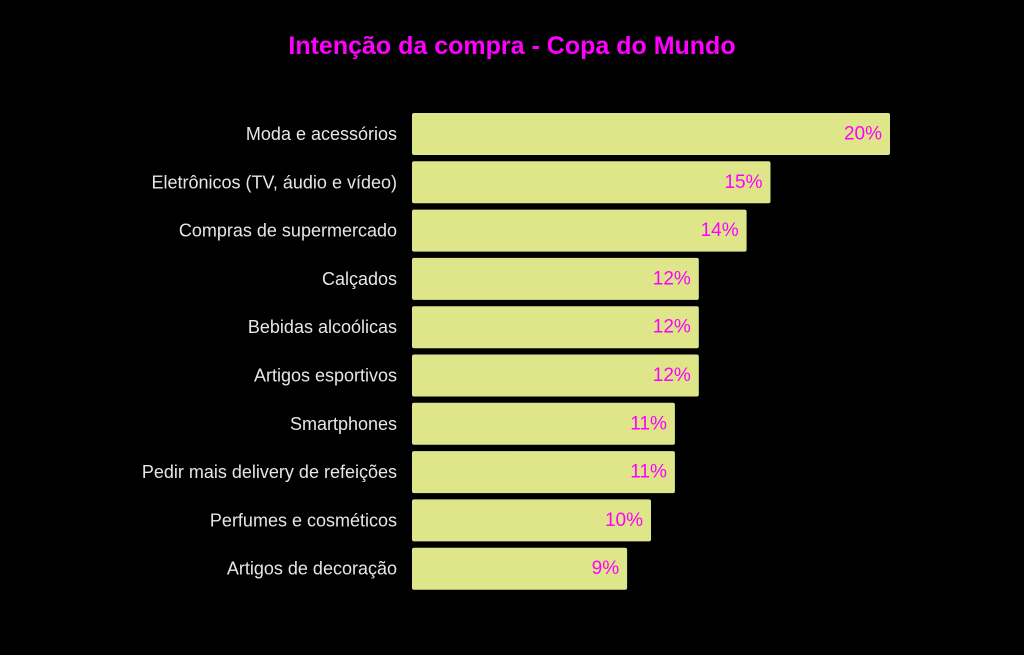 The image size is (1024, 655). What do you see at coordinates (672, 375) in the screenshot?
I see `value-label-5: 12%` at bounding box center [672, 375].